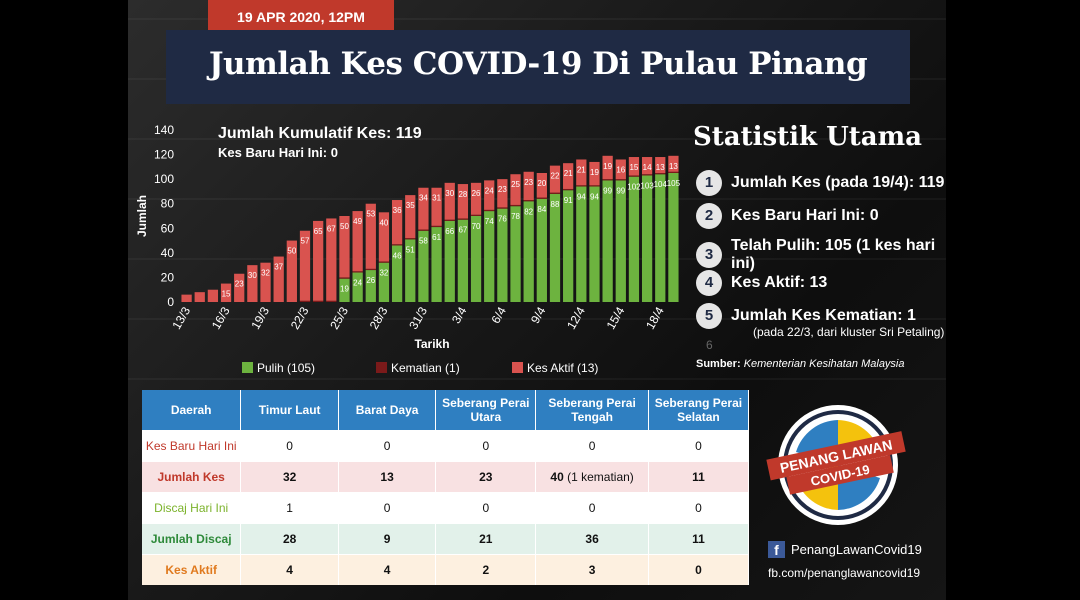 The width and height of the screenshot is (1080, 600). What do you see at coordinates (164, 179) in the screenshot?
I see `y-tick-label: 100` at bounding box center [164, 179].